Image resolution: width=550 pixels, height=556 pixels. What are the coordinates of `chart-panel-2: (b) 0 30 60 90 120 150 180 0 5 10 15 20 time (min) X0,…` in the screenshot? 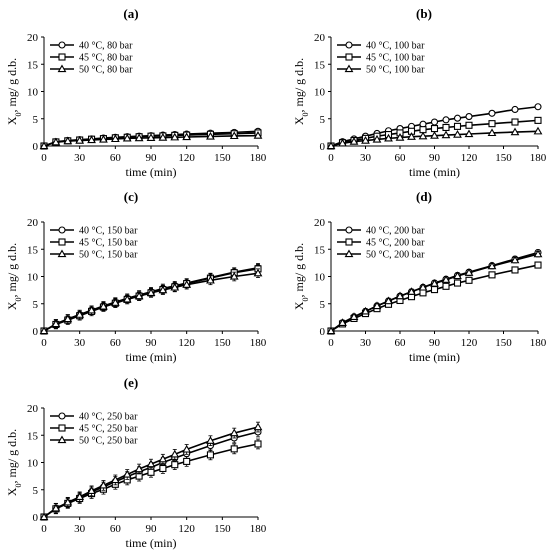 It's located at (419, 92).